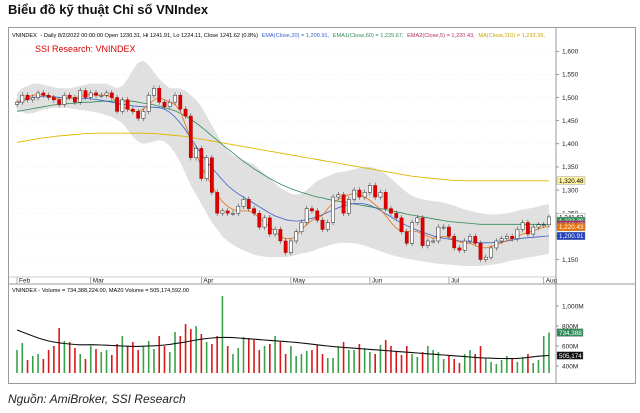 The height and width of the screenshot is (413, 640). I want to click on legend-ema60: EMA1(Close,60) = 1,225.67,, so click(368, 36).